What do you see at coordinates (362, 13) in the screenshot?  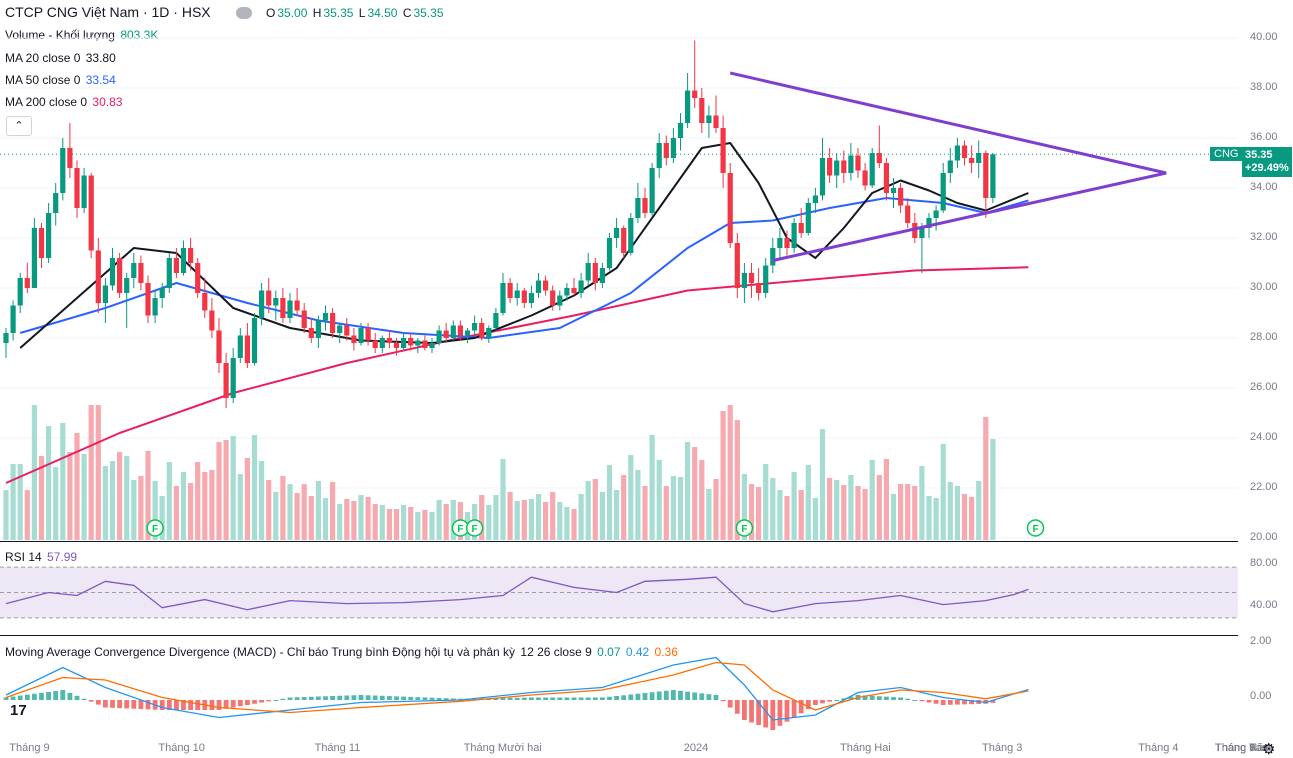 I see `low-label: L` at bounding box center [362, 13].